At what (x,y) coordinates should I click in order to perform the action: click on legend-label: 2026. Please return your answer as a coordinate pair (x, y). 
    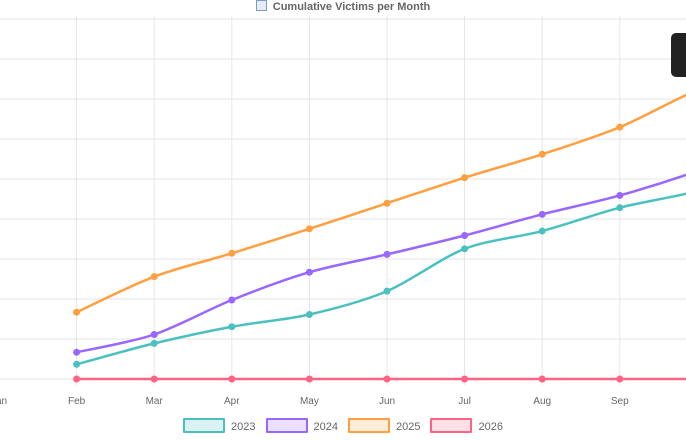
    Looking at the image, I should click on (490, 427).